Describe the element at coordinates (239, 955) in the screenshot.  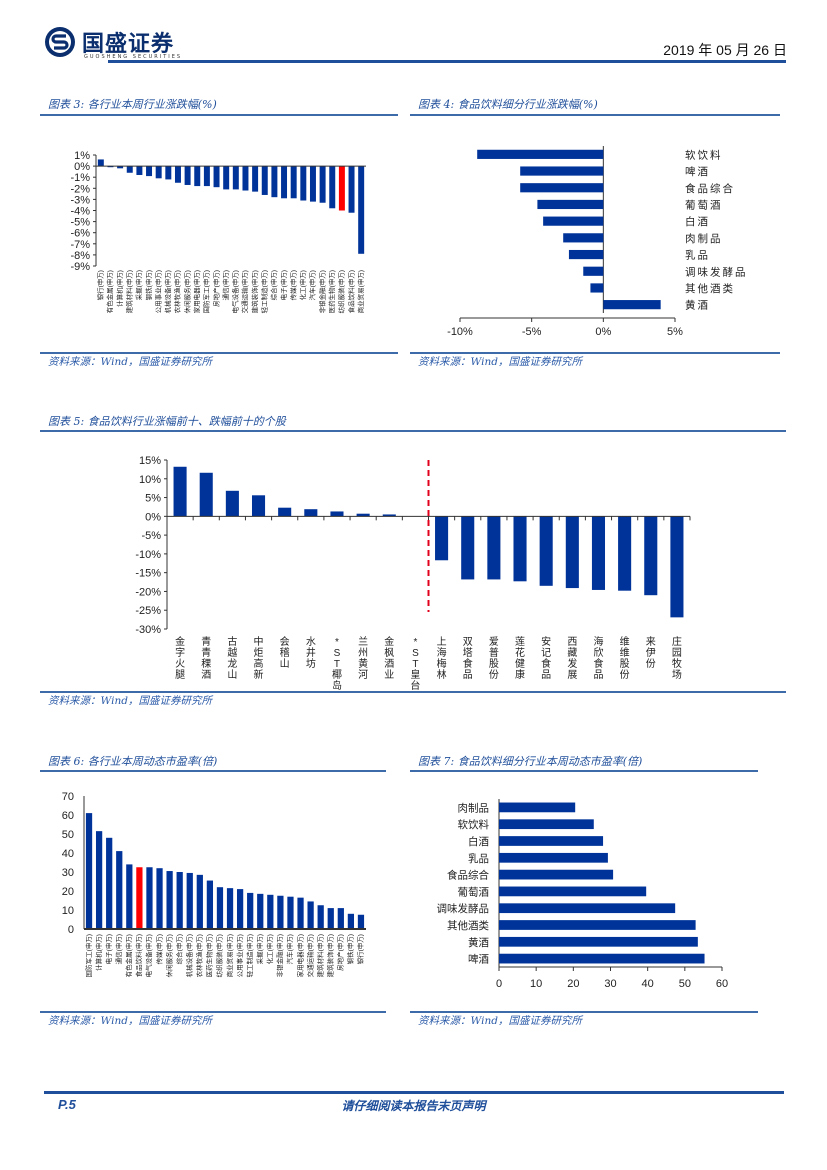
I see `chart6-x-label: 公用事业(申万)` at that location.